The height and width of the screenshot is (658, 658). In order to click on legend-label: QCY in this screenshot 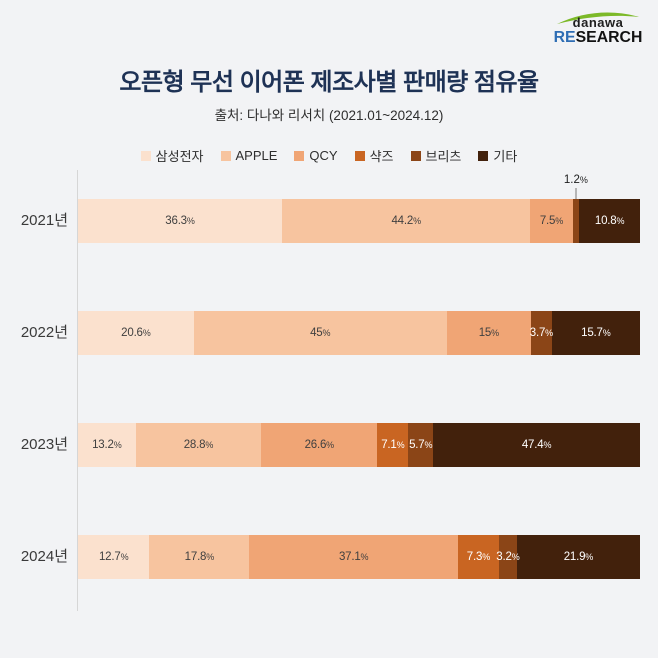, I will do `click(323, 155)`.